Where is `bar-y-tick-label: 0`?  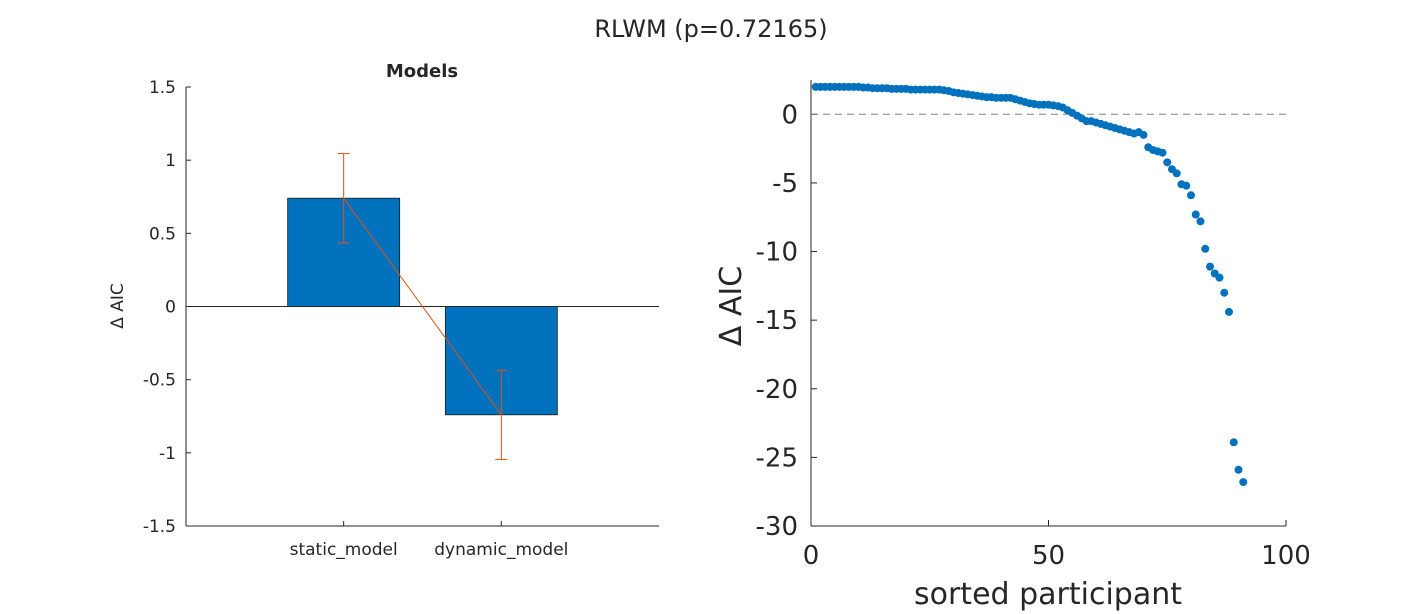 bar-y-tick-label: 0 is located at coordinates (170, 308).